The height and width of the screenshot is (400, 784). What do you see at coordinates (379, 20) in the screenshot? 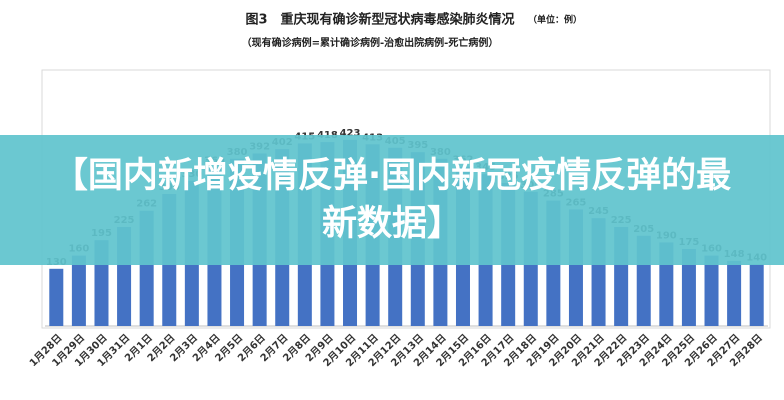
I see `chart-title: 图3 重庆现有确诊新型冠状病毒感染肺炎情况` at bounding box center [379, 20].